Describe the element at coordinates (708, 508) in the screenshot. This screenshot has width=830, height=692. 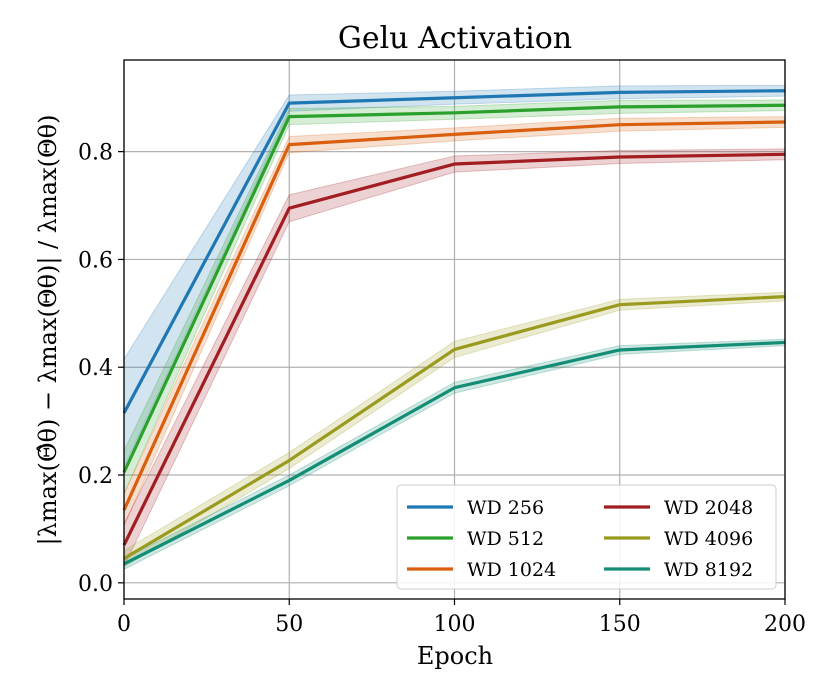
I see `legend-label: WD 2048` at that location.